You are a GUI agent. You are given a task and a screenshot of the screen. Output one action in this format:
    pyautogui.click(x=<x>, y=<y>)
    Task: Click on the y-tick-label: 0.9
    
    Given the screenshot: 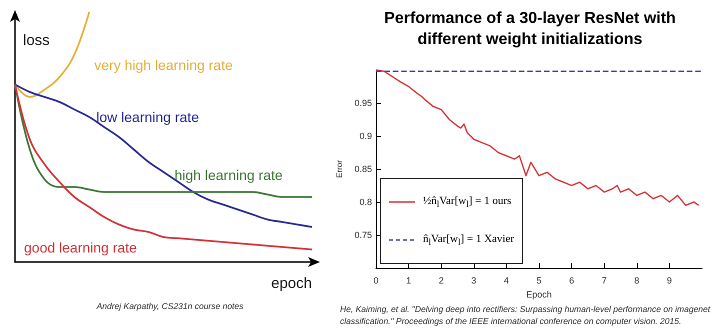 What is the action you would take?
    pyautogui.click(x=365, y=136)
    